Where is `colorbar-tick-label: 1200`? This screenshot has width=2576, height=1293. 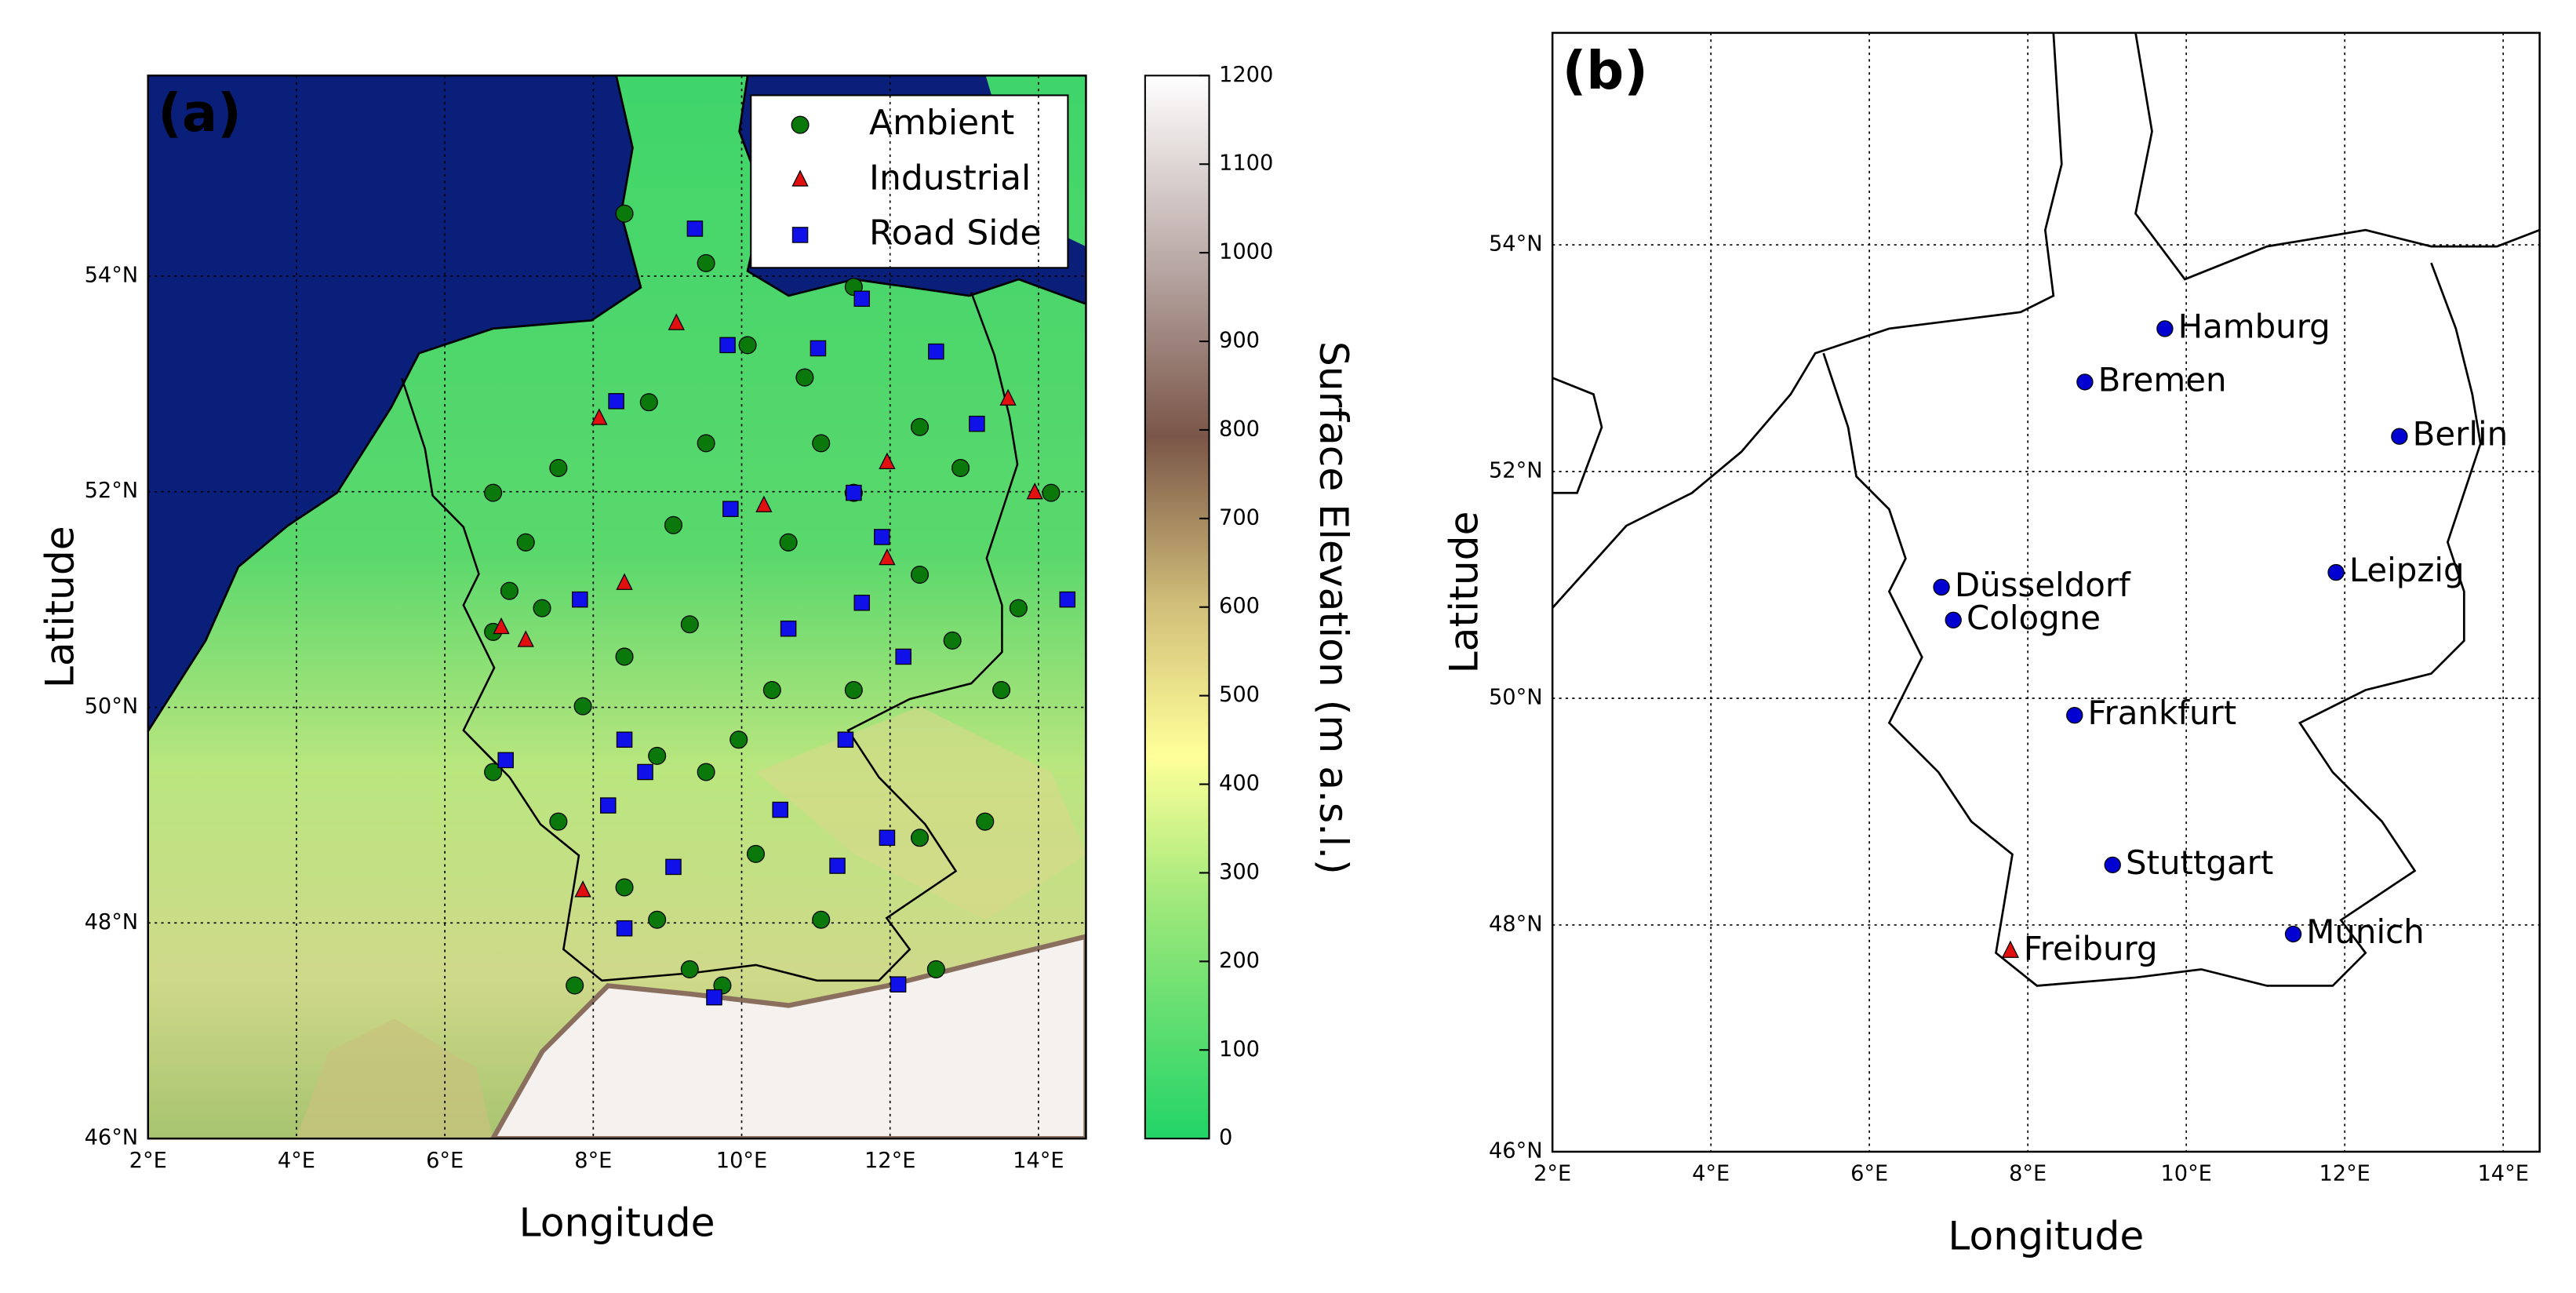
colorbar-tick-label: 1200 is located at coordinates (1246, 75).